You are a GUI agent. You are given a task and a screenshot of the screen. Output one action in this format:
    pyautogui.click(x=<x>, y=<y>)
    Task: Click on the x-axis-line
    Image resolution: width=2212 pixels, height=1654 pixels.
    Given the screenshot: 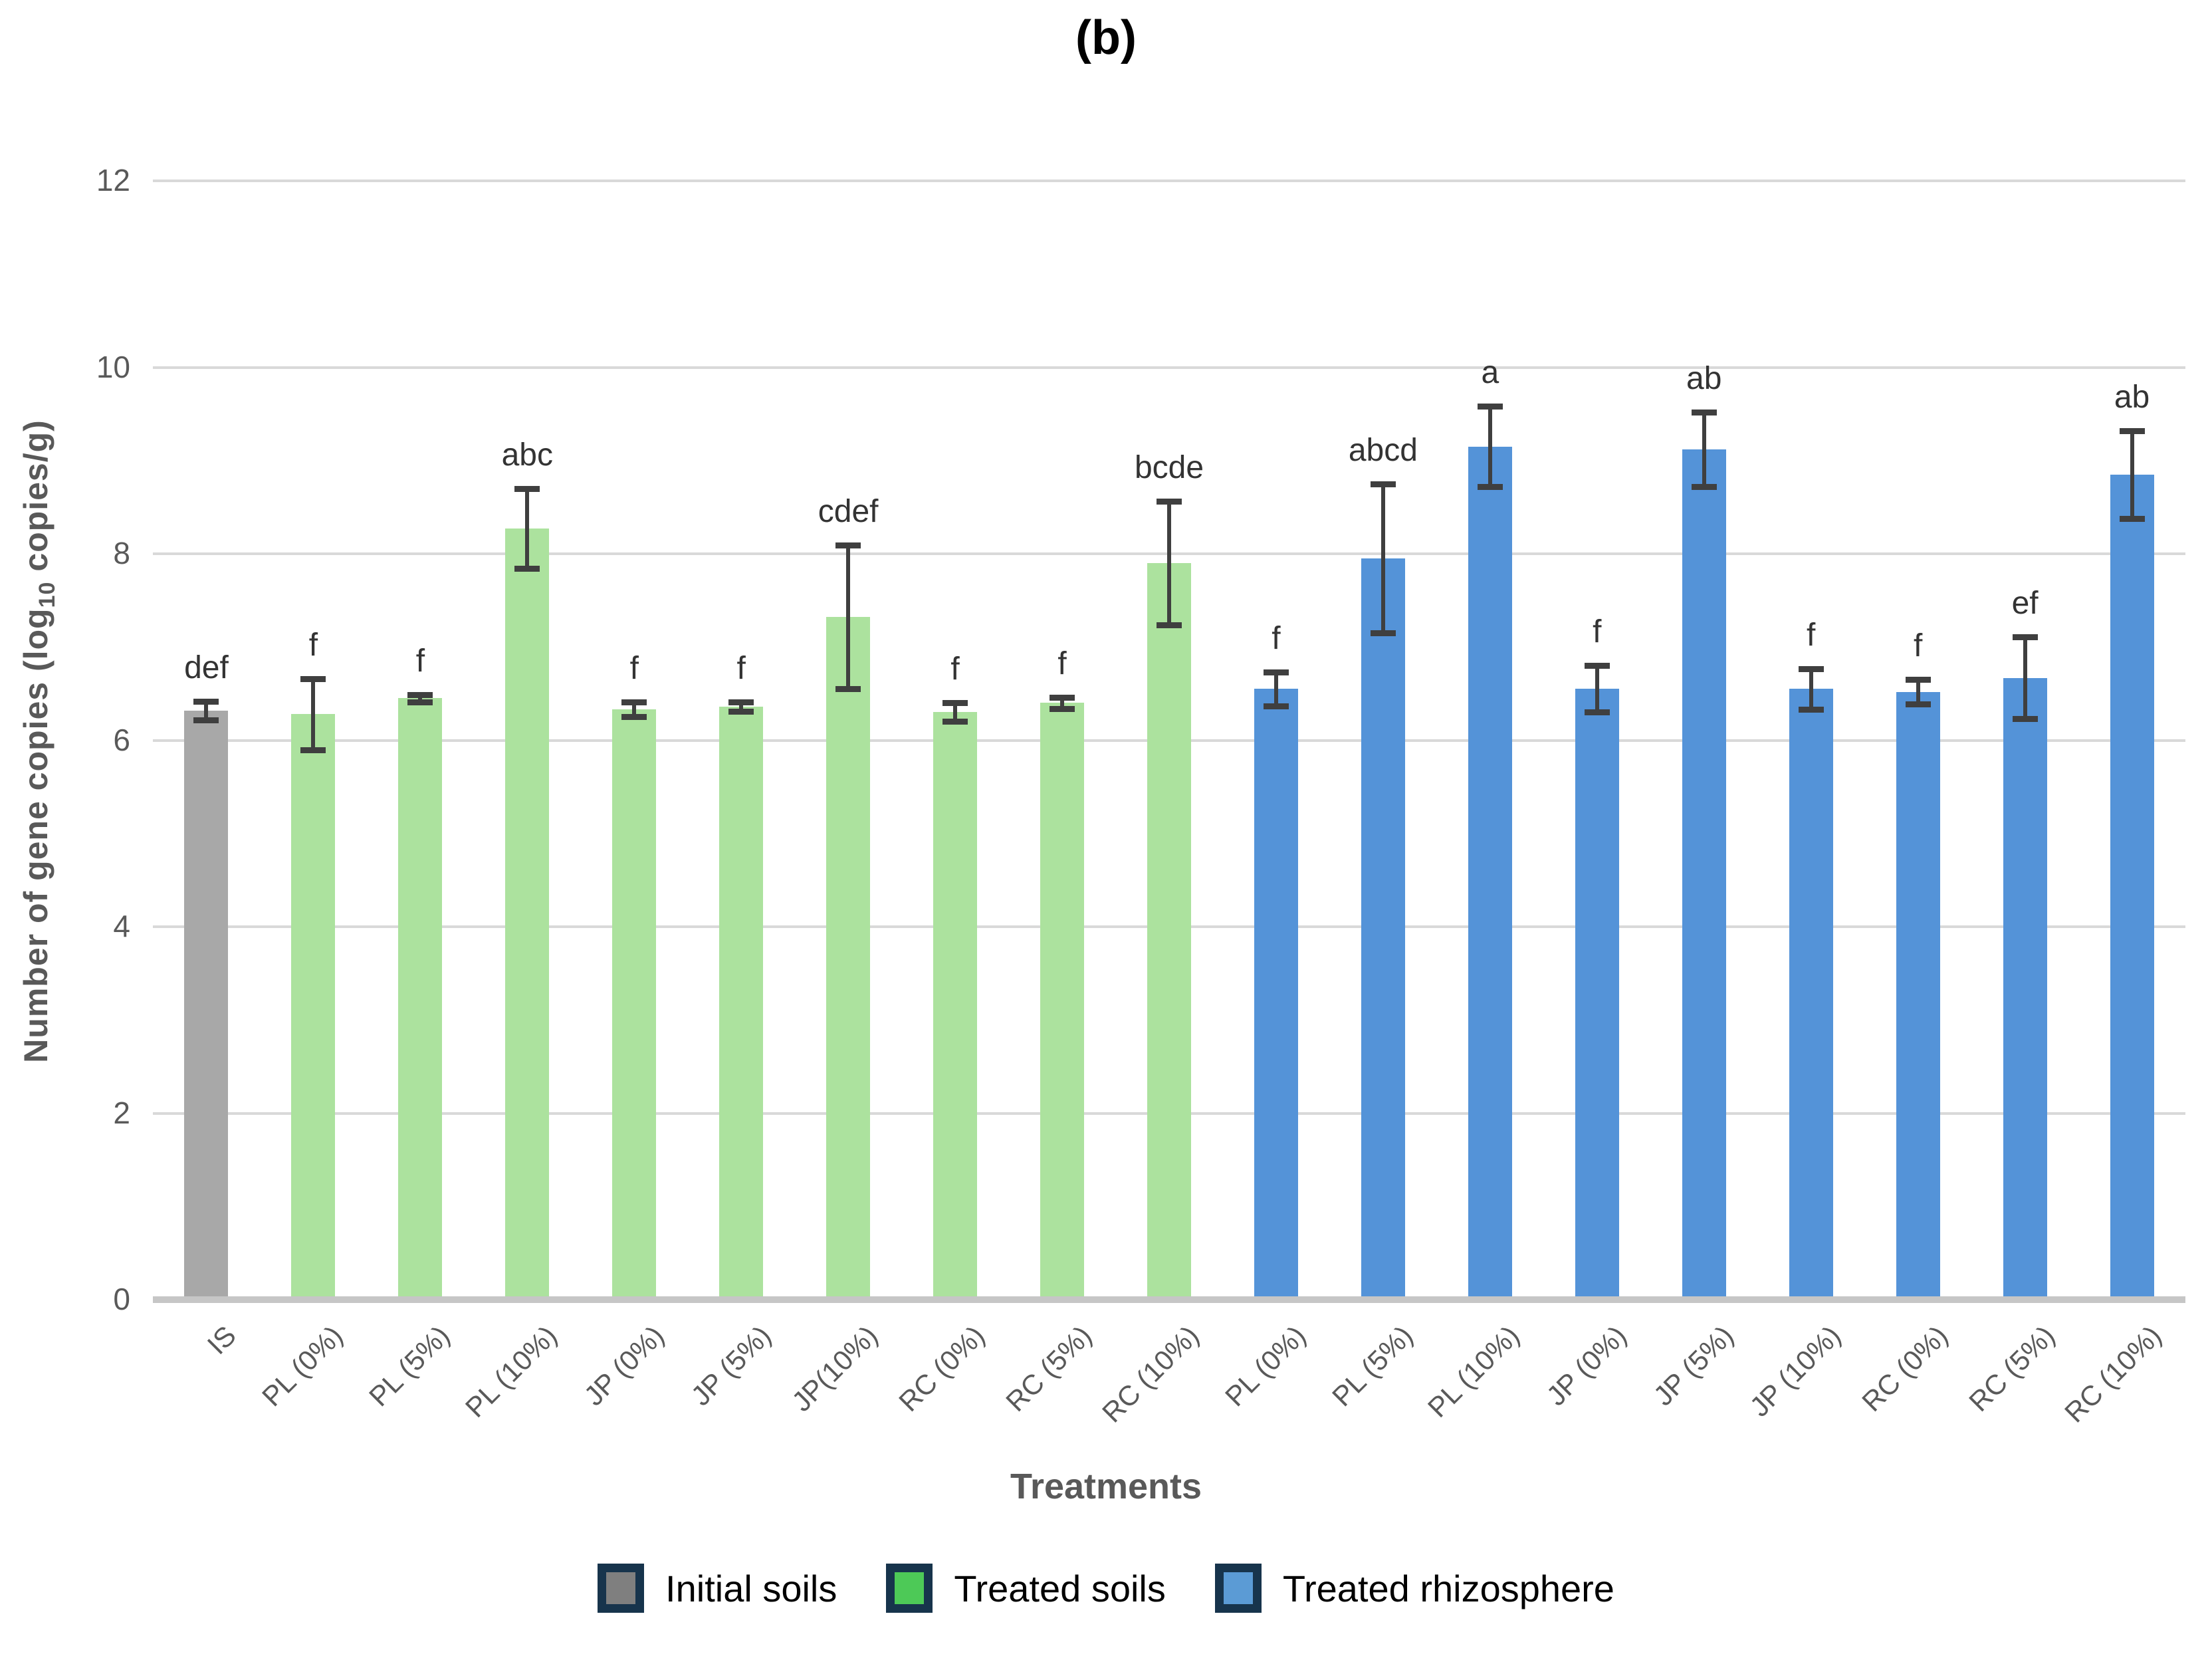 What is the action you would take?
    pyautogui.click(x=1169, y=1299)
    